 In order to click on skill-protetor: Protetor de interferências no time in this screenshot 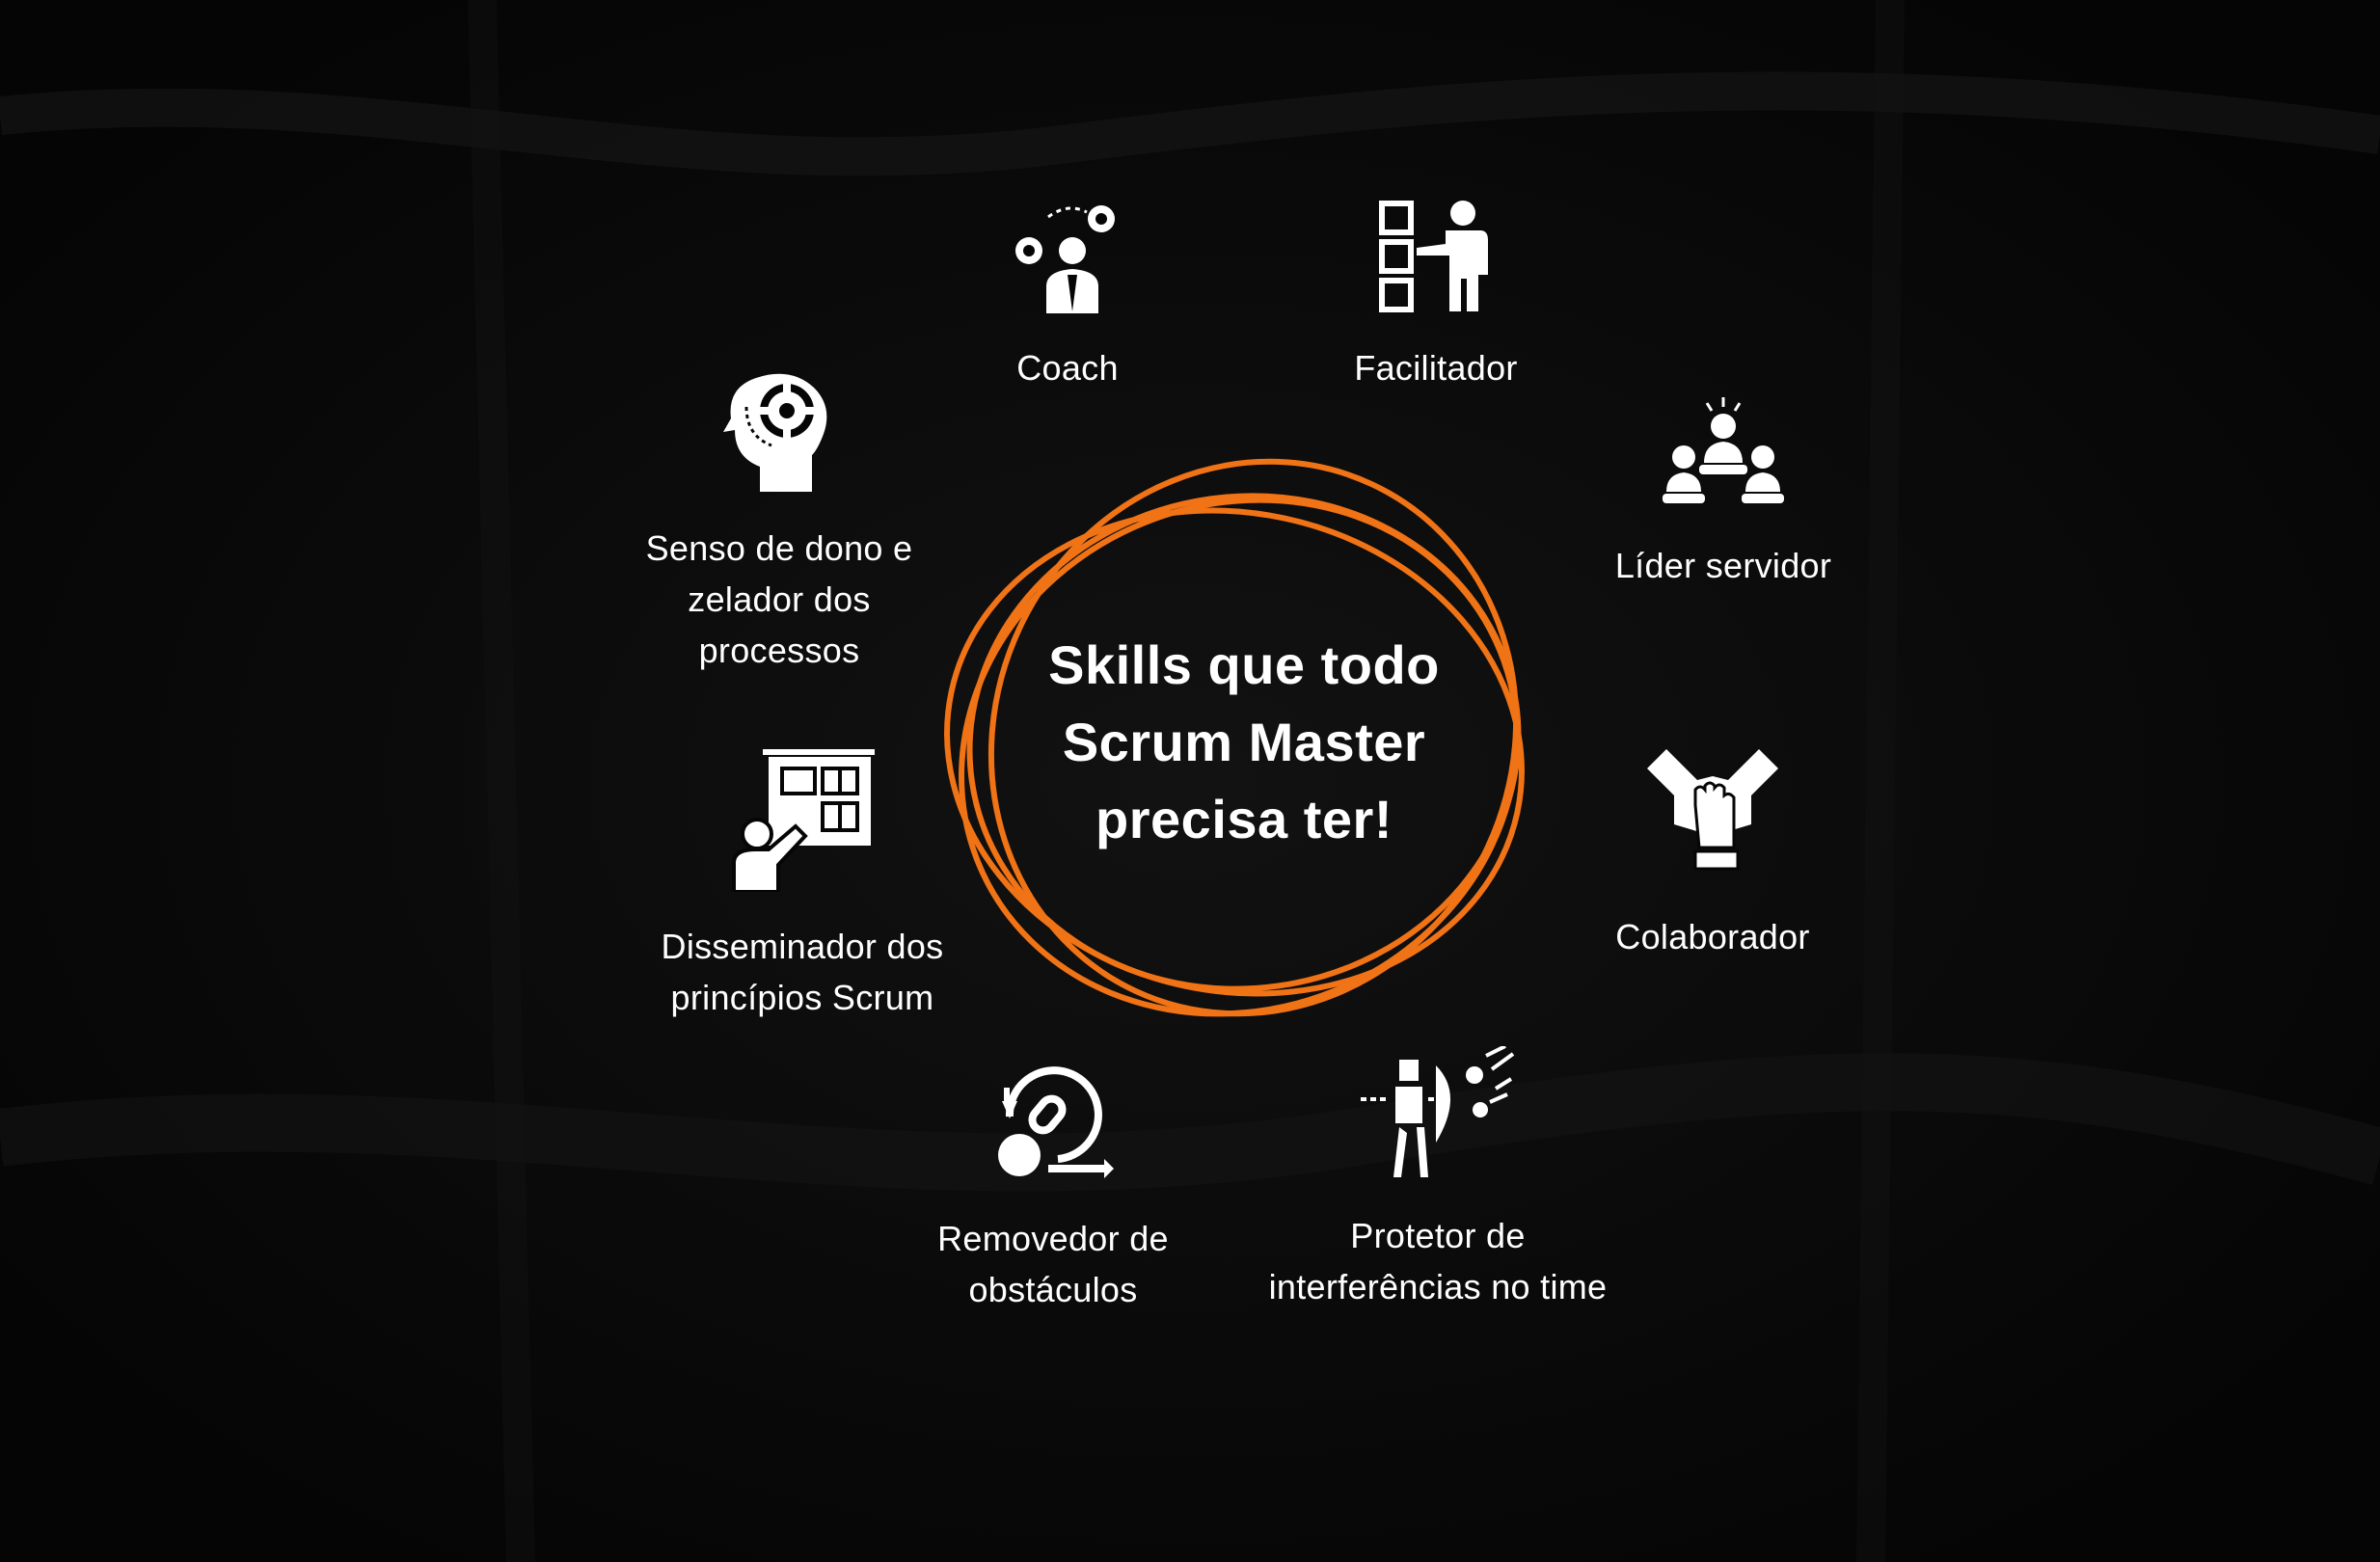, I will do `click(1438, 1179)`.